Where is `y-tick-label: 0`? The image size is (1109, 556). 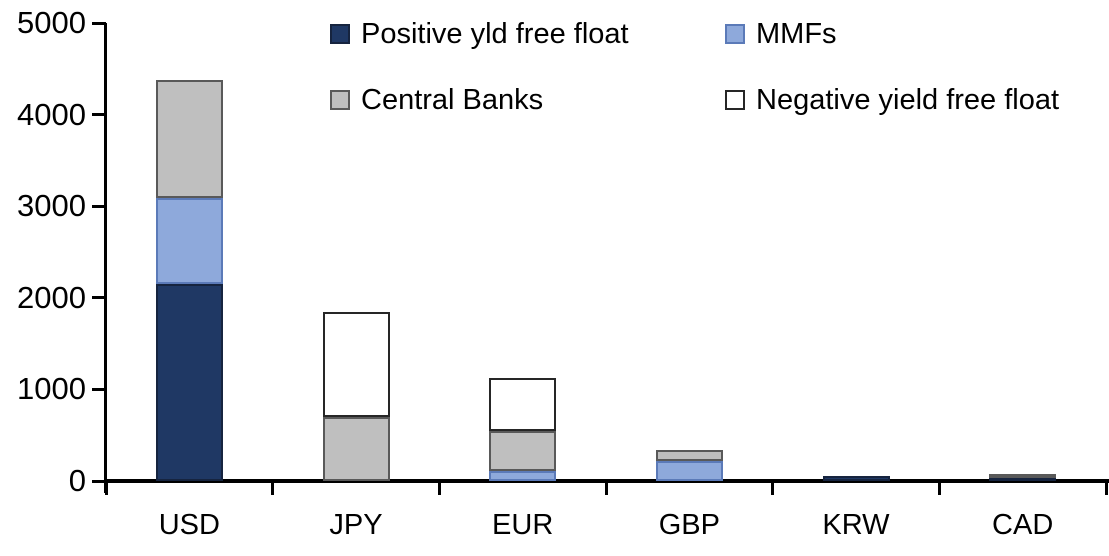
y-tick-label: 0 is located at coordinates (77, 480).